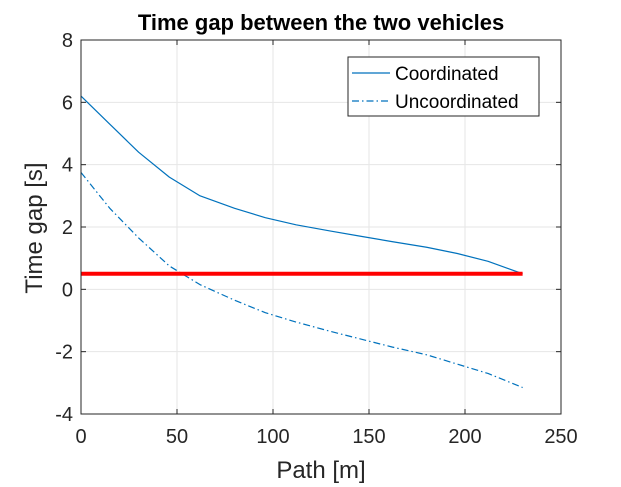  Describe the element at coordinates (34, 227) in the screenshot. I see `y-axis-label: Time gap [s]` at that location.